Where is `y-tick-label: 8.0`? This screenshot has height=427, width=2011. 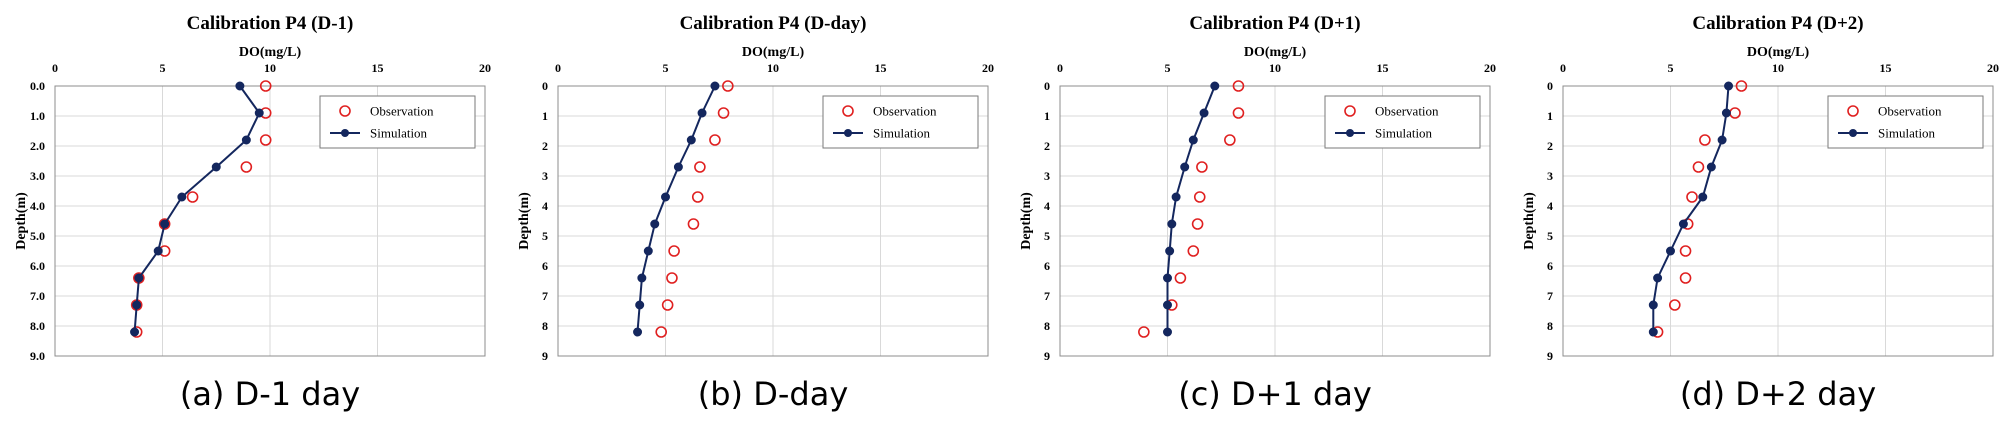
y-tick-label: 8.0 is located at coordinates (37, 326).